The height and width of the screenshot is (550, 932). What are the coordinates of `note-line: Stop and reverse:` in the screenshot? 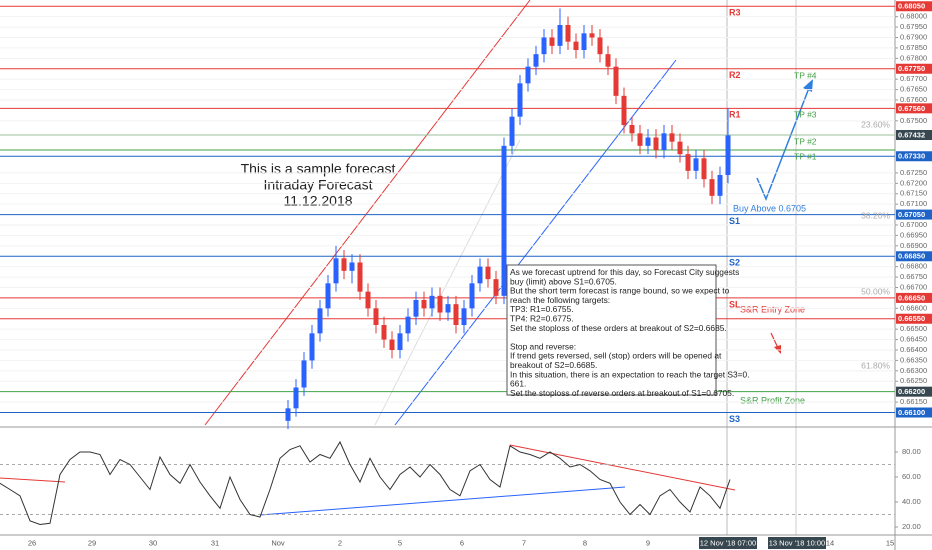 It's located at (543, 346).